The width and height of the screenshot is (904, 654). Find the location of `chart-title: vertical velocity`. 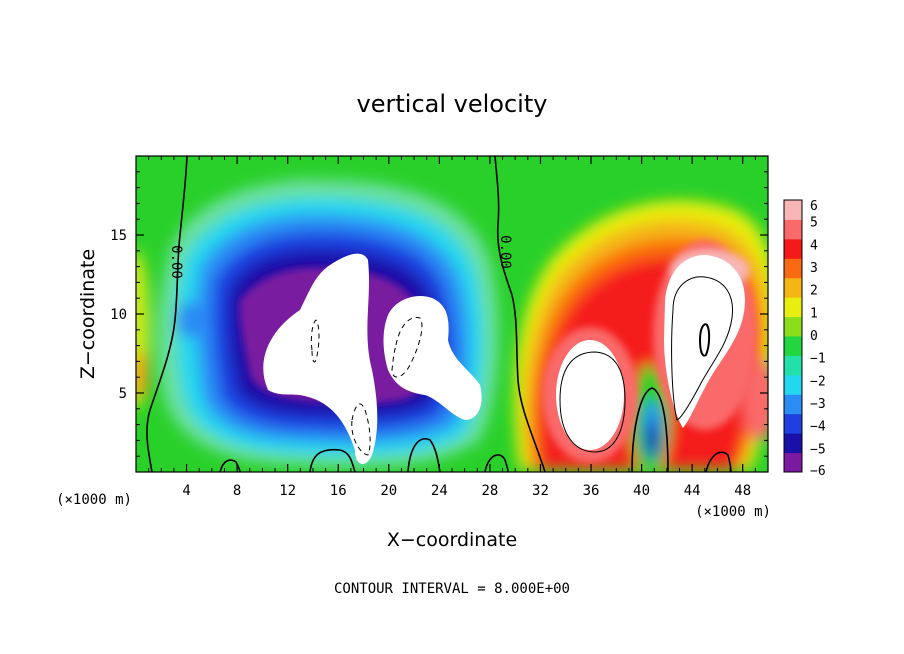

chart-title: vertical velocity is located at coordinates (452, 104).